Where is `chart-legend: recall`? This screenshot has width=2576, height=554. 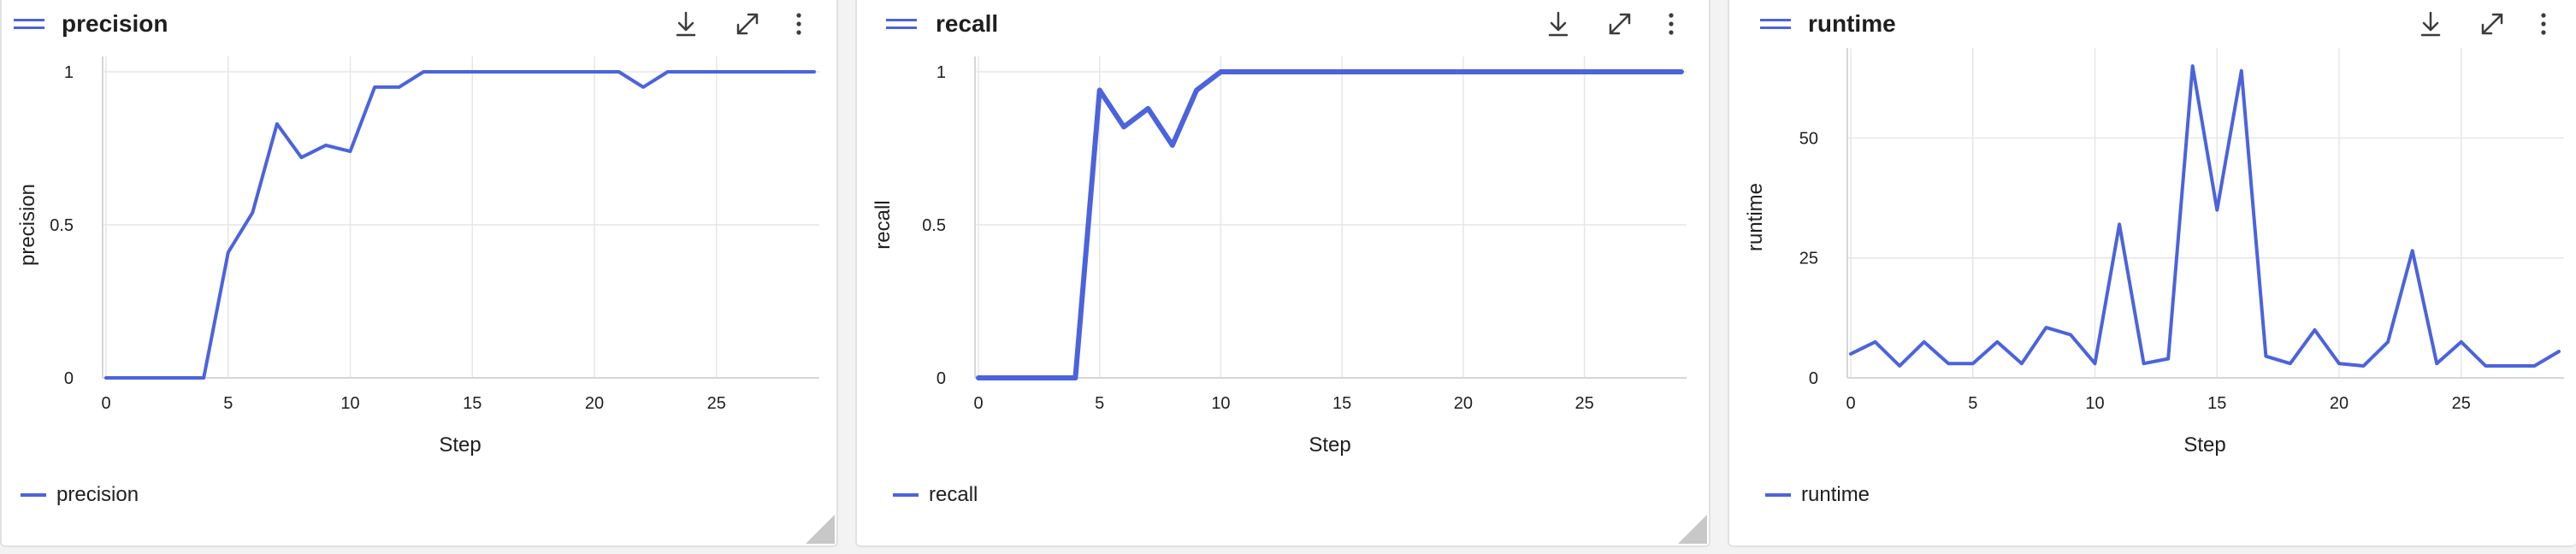 chart-legend: recall is located at coordinates (935, 495).